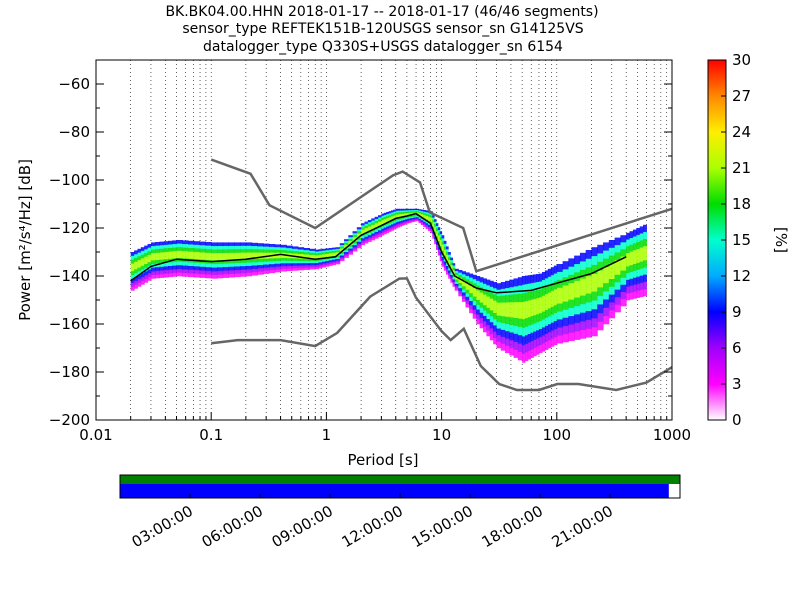 This screenshot has width=800, height=600. Describe the element at coordinates (74, 132) in the screenshot. I see `y-tick-label: −80` at that location.